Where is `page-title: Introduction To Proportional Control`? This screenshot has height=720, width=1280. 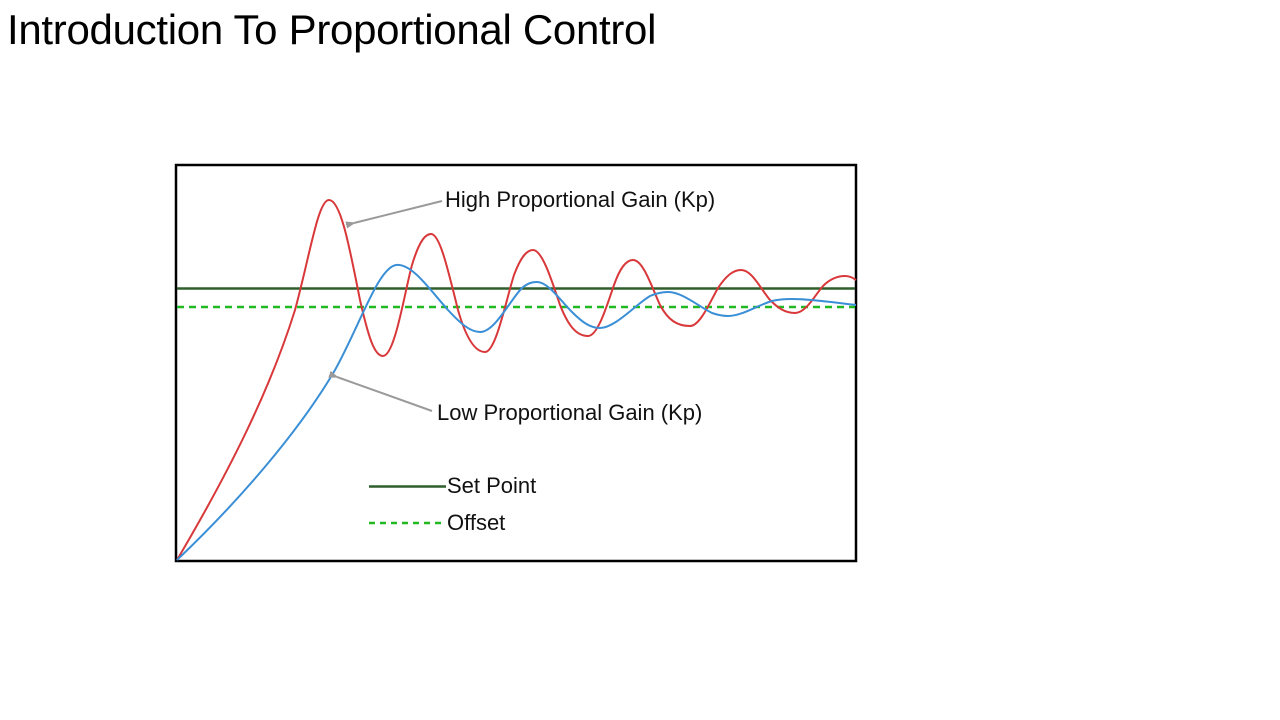 page-title: Introduction To Proportional Control is located at coordinates (332, 29).